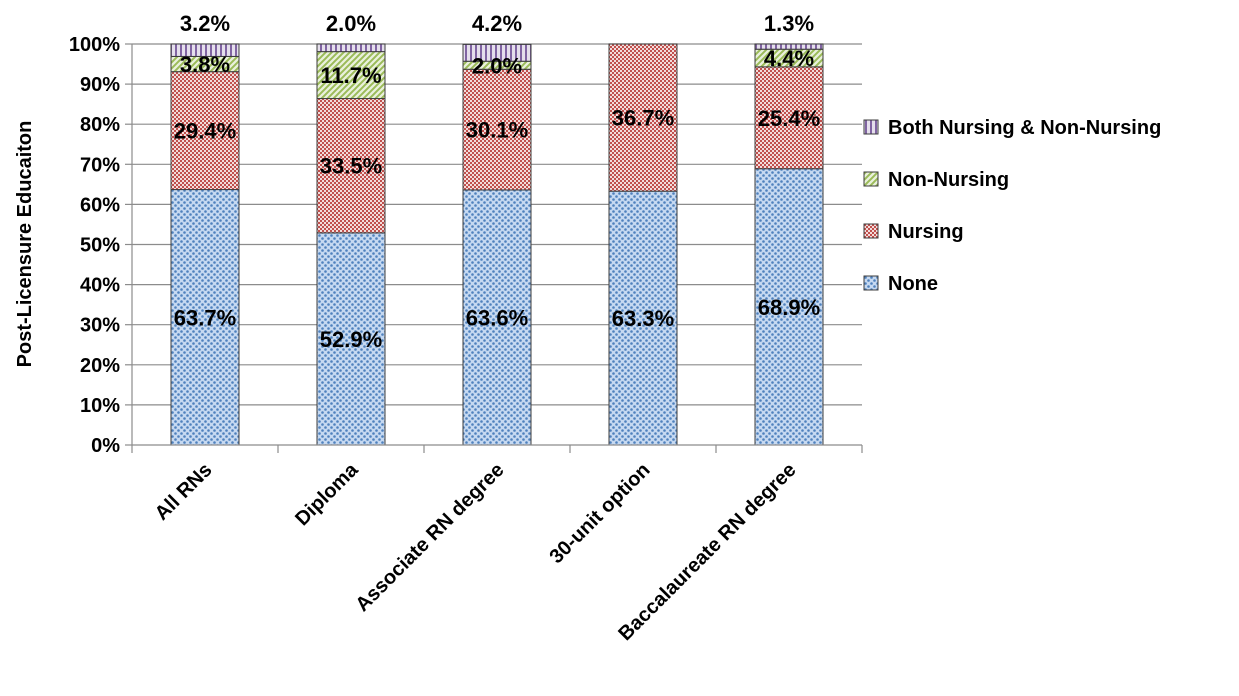  What do you see at coordinates (205, 64) in the screenshot?
I see `data-label: 3.8%` at bounding box center [205, 64].